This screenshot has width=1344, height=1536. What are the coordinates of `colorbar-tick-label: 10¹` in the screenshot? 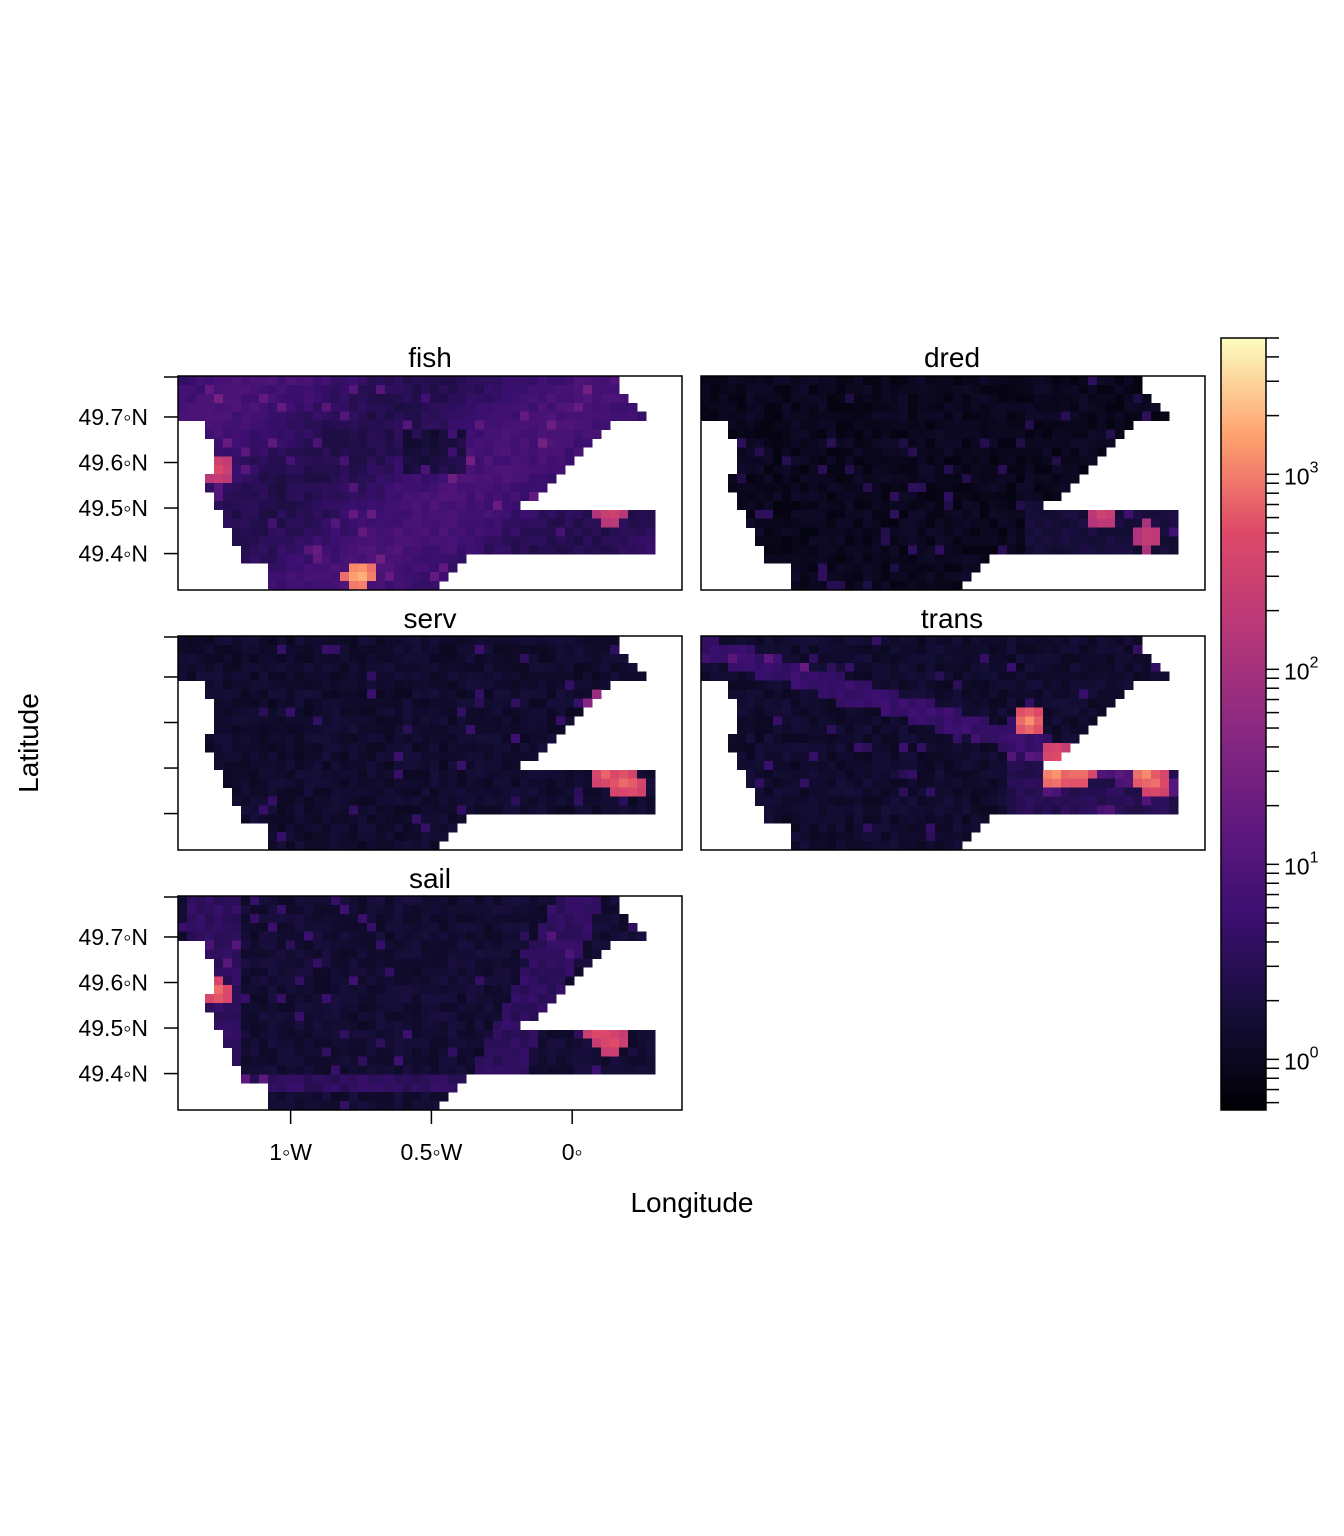 It's located at (1301, 864).